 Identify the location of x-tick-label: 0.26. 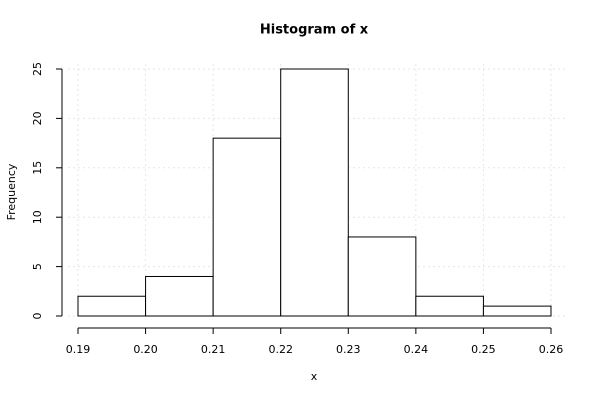
(551, 349).